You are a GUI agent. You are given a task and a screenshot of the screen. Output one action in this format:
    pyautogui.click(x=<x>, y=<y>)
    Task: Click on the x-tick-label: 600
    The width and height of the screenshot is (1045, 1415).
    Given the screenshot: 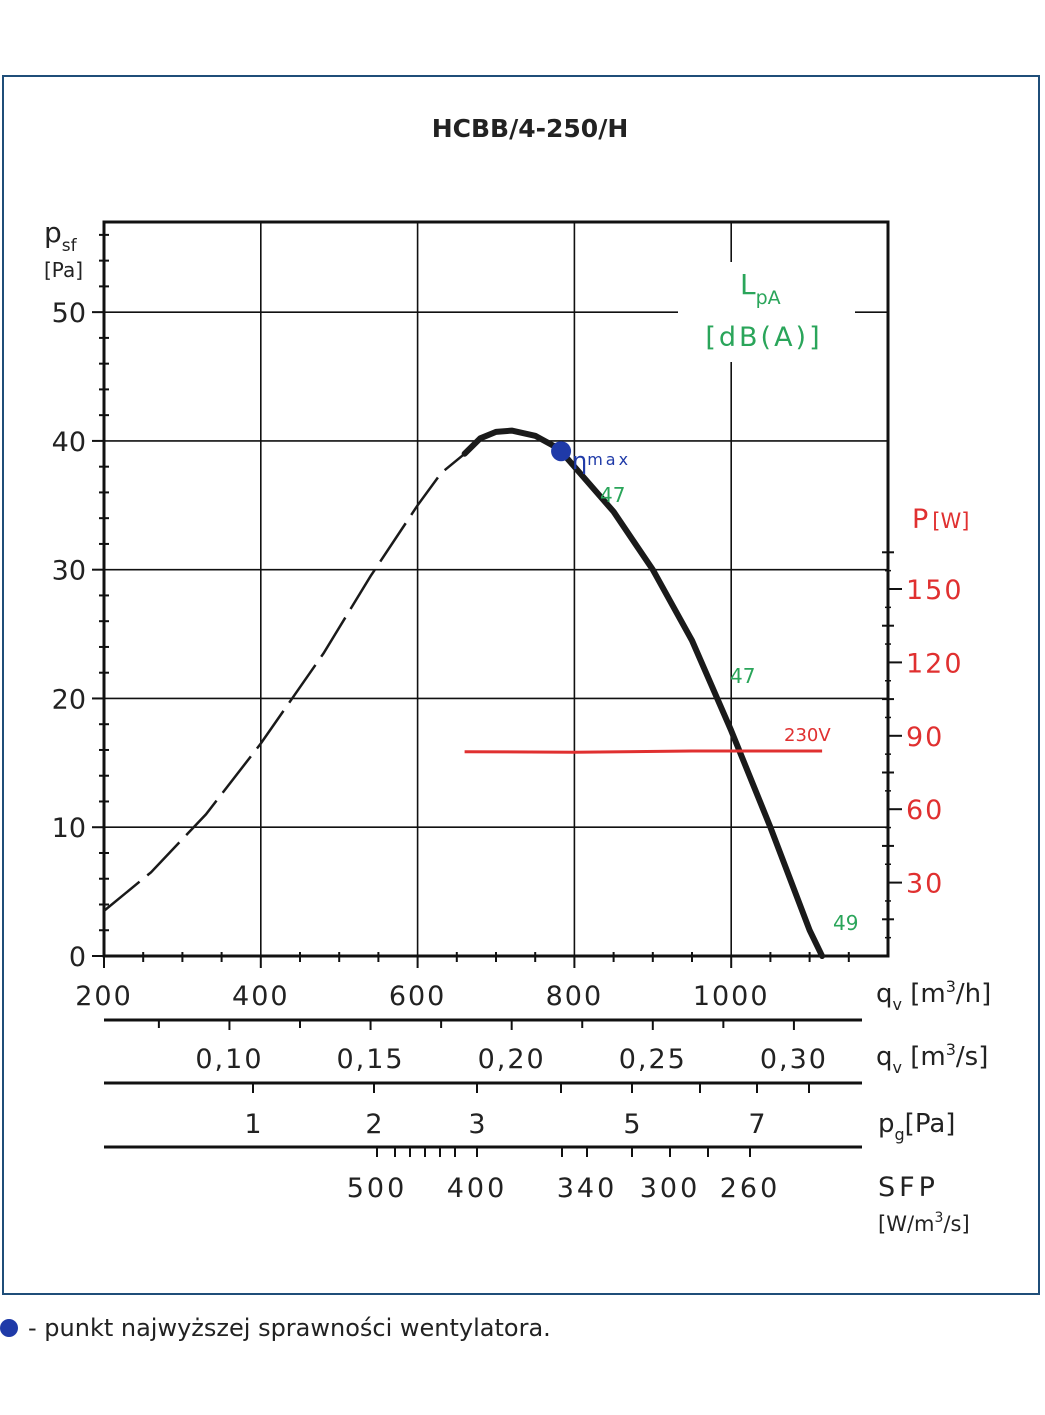 What is the action you would take?
    pyautogui.click(x=418, y=996)
    